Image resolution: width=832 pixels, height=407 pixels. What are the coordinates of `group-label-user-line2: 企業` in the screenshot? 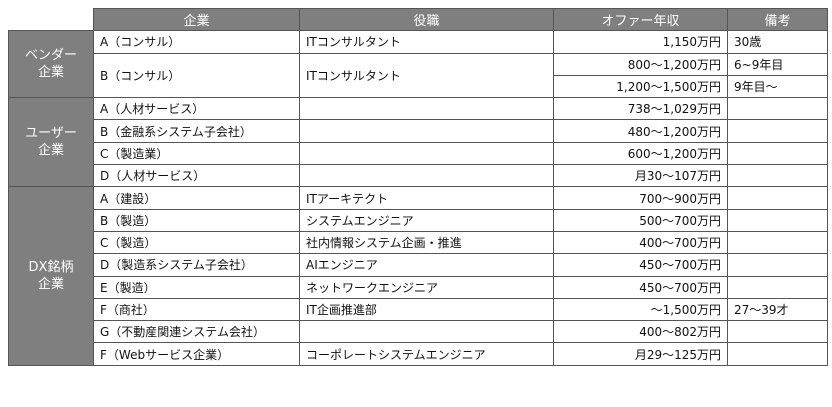 It's located at (50, 151).